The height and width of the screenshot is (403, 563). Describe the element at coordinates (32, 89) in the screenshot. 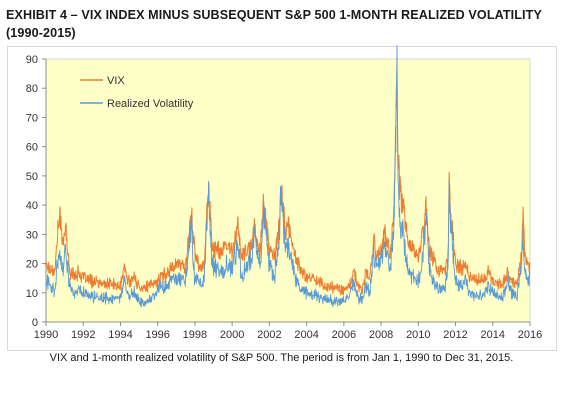

I see `y-tick-label: 80` at that location.